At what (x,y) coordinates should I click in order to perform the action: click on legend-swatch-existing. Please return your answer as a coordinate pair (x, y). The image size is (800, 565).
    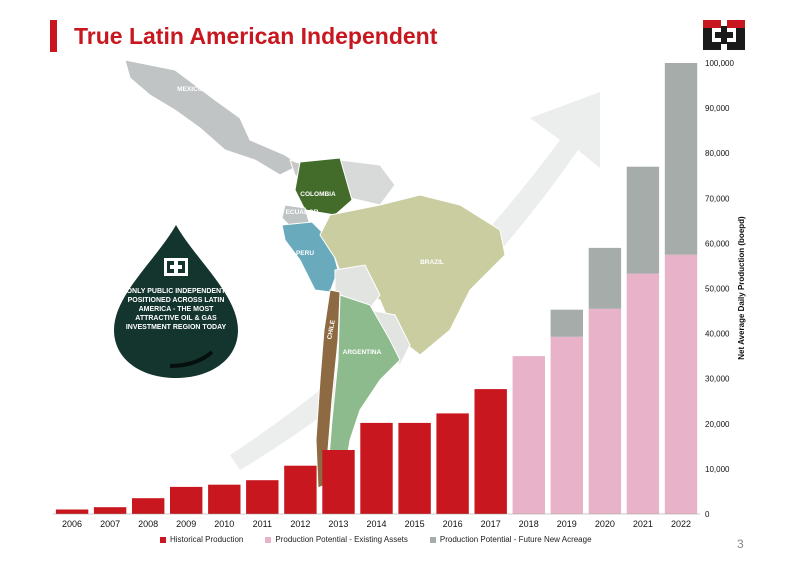
    Looking at the image, I should click on (268, 539).